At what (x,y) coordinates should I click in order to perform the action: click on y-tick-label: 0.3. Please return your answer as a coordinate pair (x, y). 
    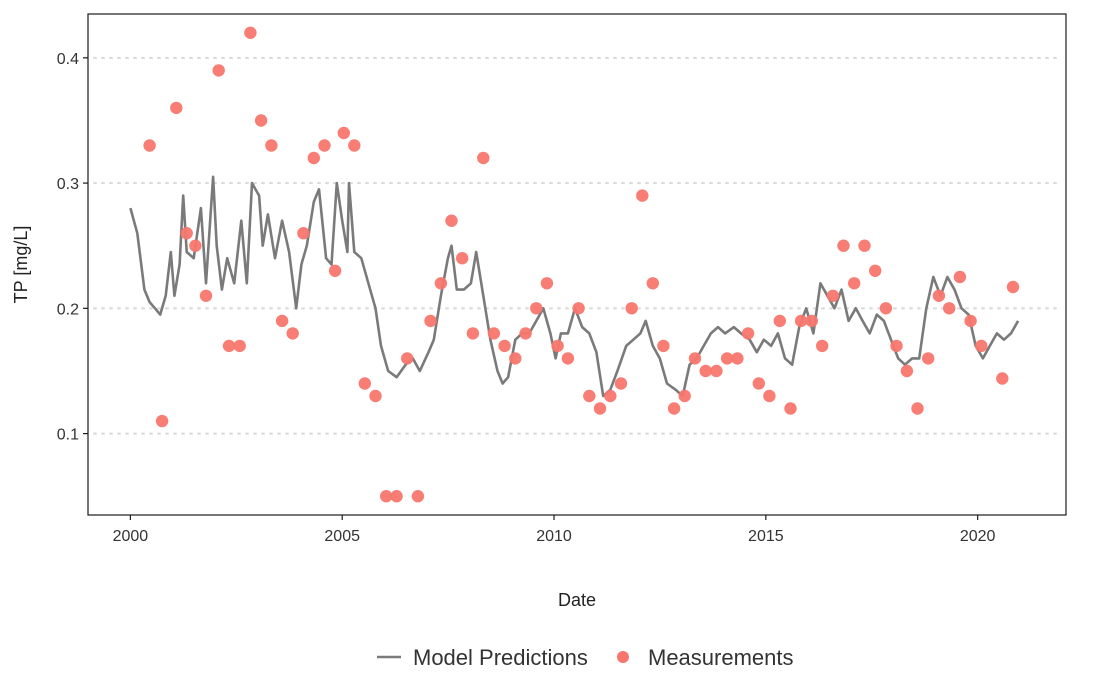
    Looking at the image, I should click on (68, 184).